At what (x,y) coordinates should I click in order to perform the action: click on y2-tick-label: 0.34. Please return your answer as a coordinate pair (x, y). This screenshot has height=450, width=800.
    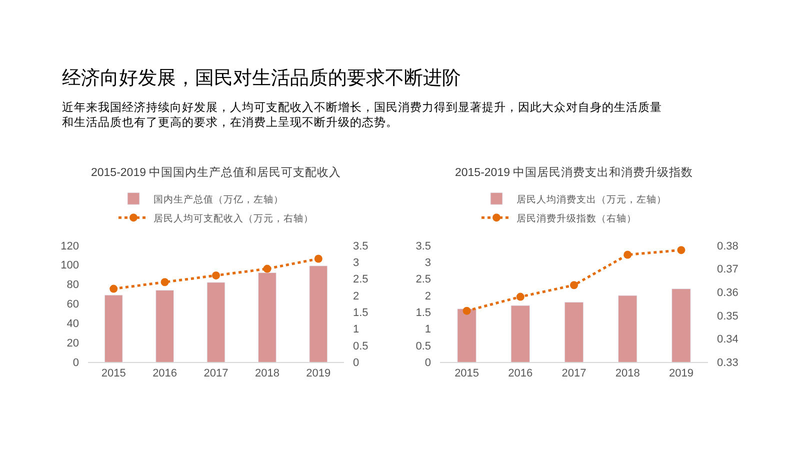
    Looking at the image, I should click on (727, 340).